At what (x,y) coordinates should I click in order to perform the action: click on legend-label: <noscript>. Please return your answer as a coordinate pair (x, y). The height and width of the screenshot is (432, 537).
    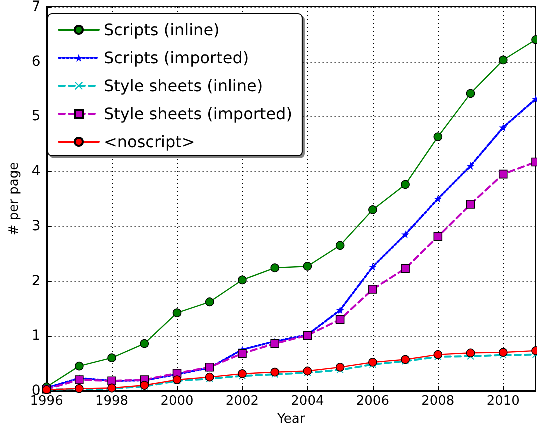
    Looking at the image, I should click on (150, 142).